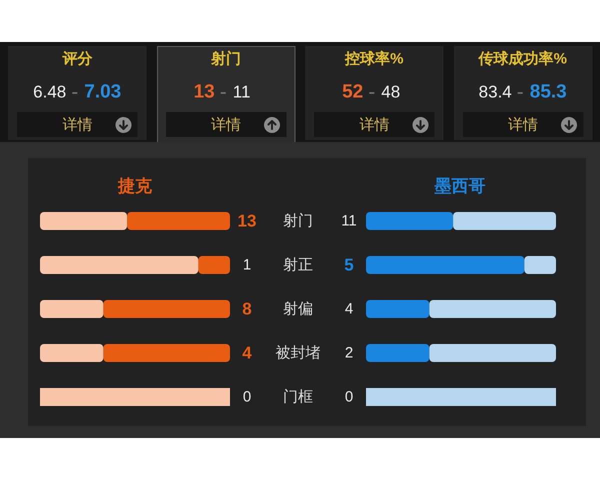 The width and height of the screenshot is (600, 480). Describe the element at coordinates (522, 59) in the screenshot. I see `category-label: 传球成功率%` at that location.